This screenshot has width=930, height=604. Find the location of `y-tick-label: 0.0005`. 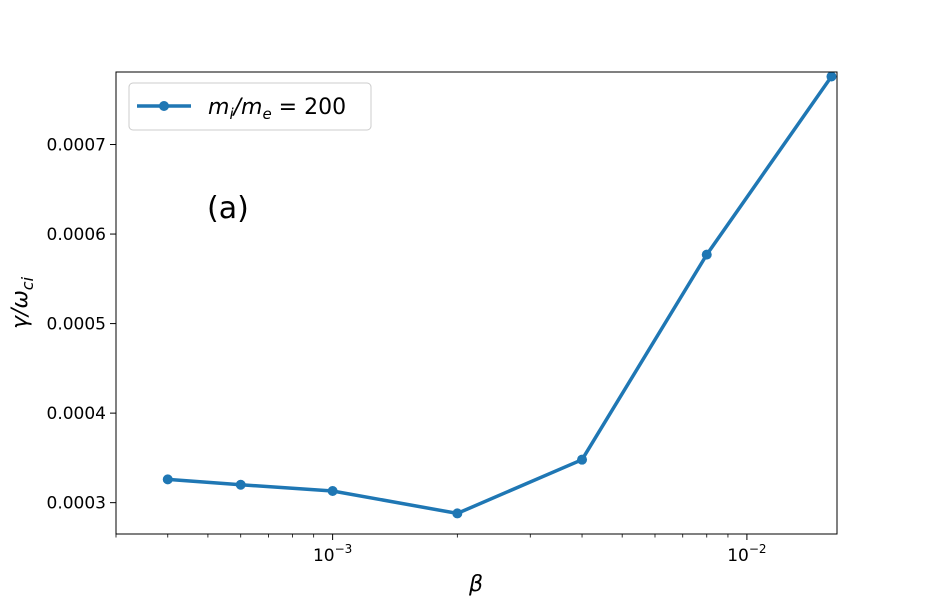

y-tick-label: 0.0005 is located at coordinates (76, 325).